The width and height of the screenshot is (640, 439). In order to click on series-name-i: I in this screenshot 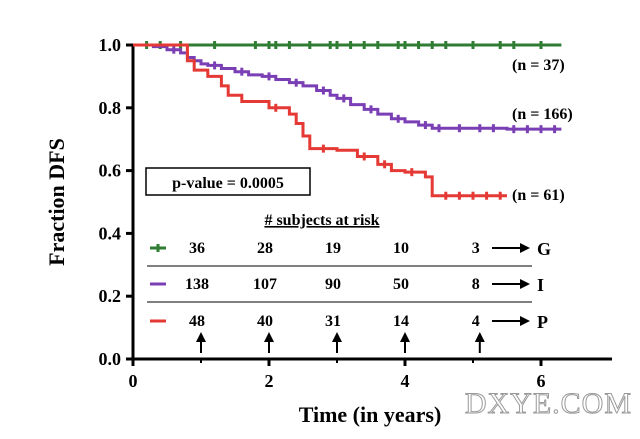, I will do `click(540, 285)`.